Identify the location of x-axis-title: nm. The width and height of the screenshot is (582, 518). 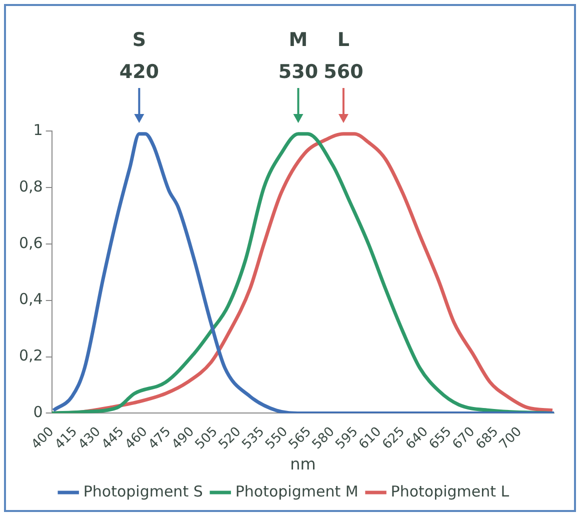
(303, 464).